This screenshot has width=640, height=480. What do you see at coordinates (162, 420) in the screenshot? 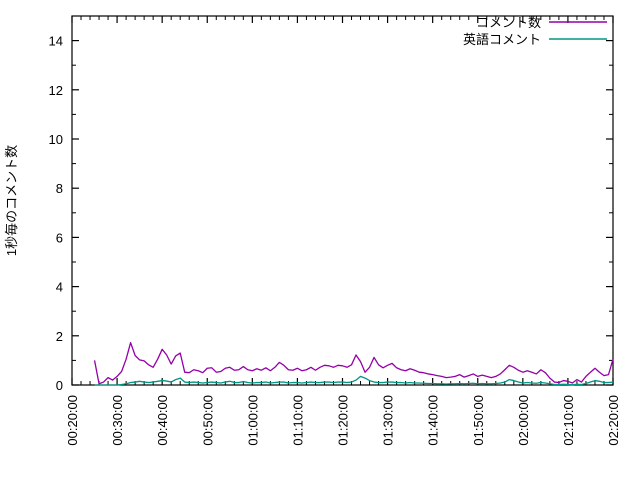
I see `x-tick-label: 00:40:00` at bounding box center [162, 420].